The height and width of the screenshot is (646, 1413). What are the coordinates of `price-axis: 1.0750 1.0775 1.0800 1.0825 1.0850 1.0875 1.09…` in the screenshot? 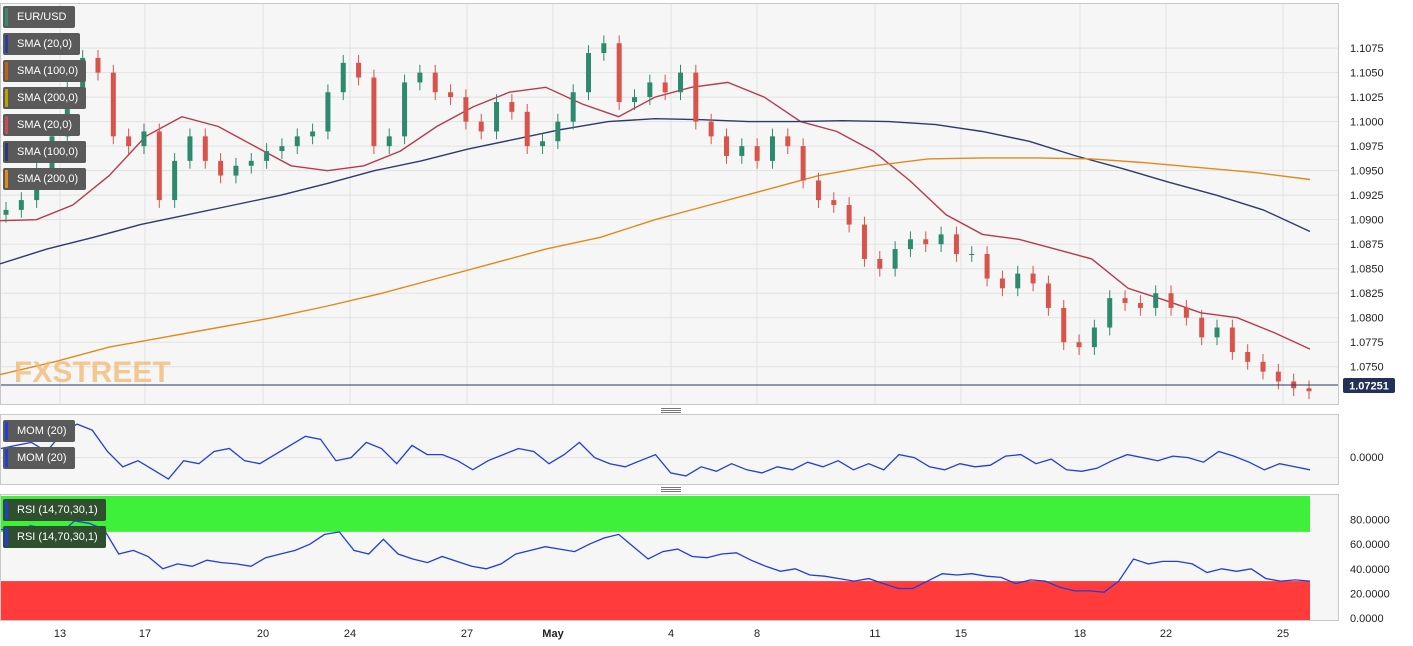 It's located at (1367, 208).